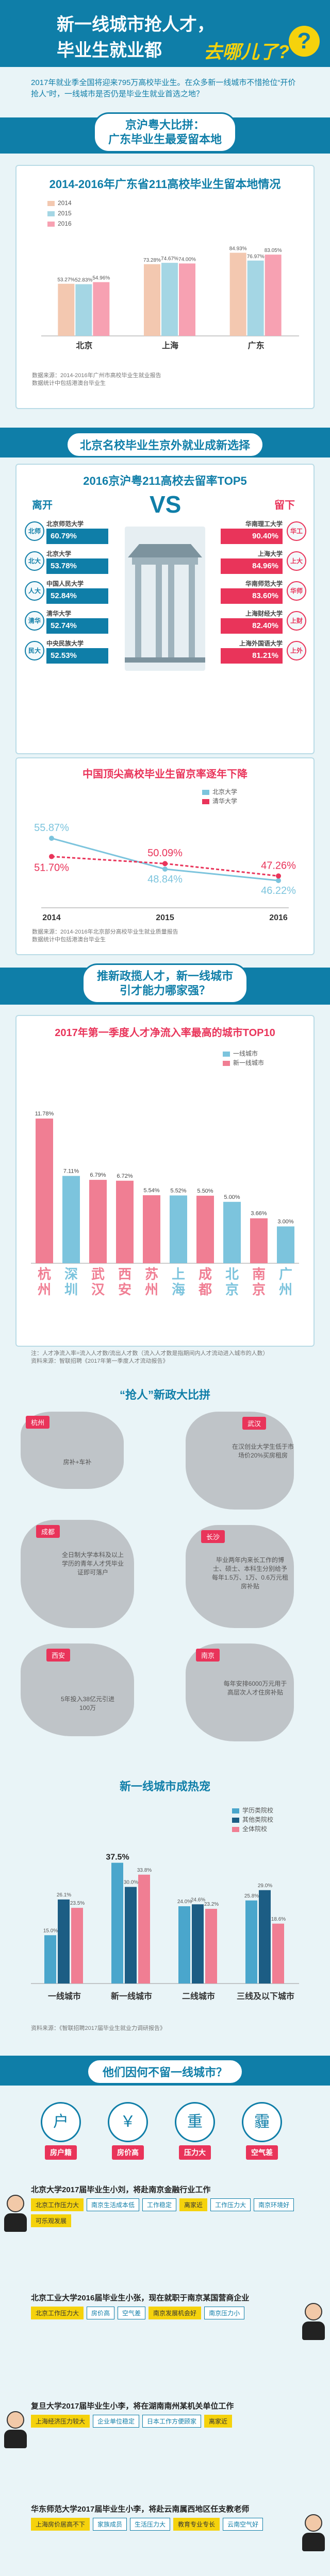 This screenshot has width=330, height=2576. What do you see at coordinates (232, 1289) in the screenshot?
I see `chart3-category-label: 京` at bounding box center [232, 1289].